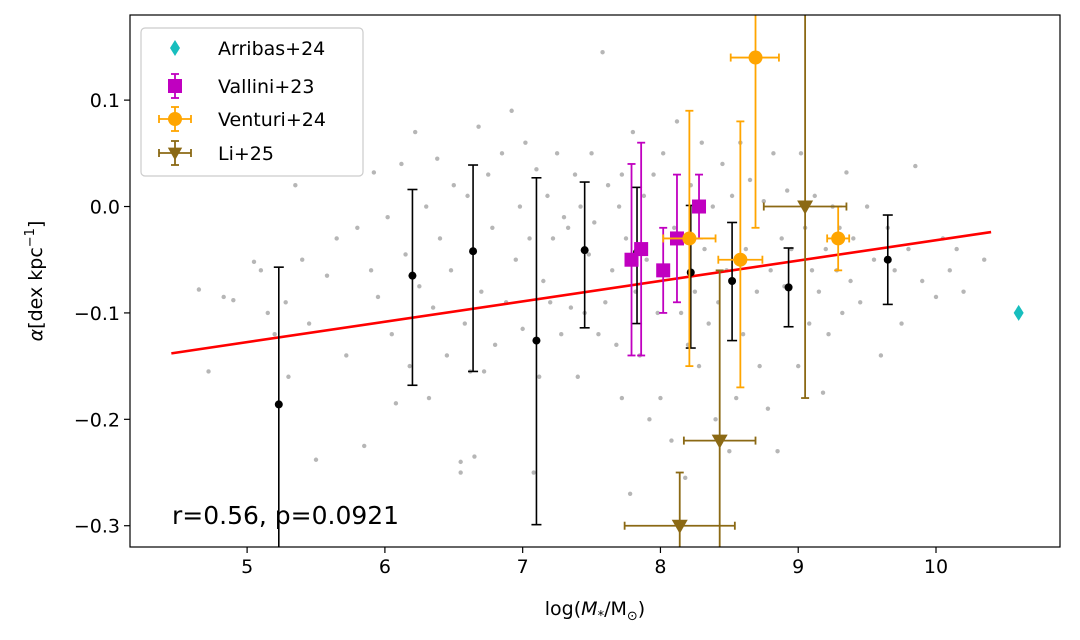 This screenshot has width=1080, height=640. I want to click on x-tick-label: 7, so click(523, 567).